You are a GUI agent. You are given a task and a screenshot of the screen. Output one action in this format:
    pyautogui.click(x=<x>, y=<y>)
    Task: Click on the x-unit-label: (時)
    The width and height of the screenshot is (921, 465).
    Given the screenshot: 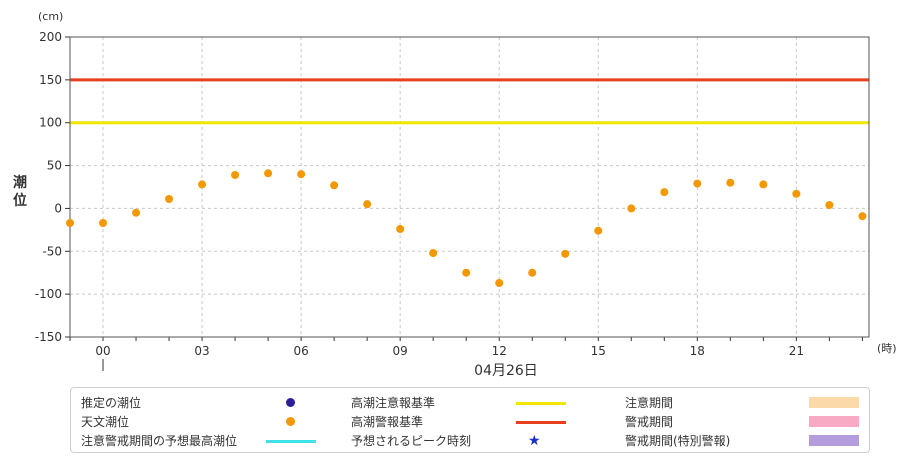 What is the action you would take?
    pyautogui.click(x=887, y=348)
    